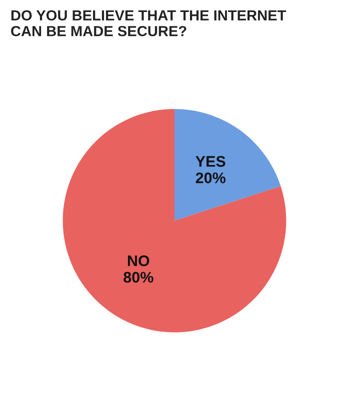  What do you see at coordinates (148, 23) in the screenshot?
I see `chart-title: DO YOU BELIEVE THAT THE INTERNET CAN BE MADE SECURE?` at bounding box center [148, 23].